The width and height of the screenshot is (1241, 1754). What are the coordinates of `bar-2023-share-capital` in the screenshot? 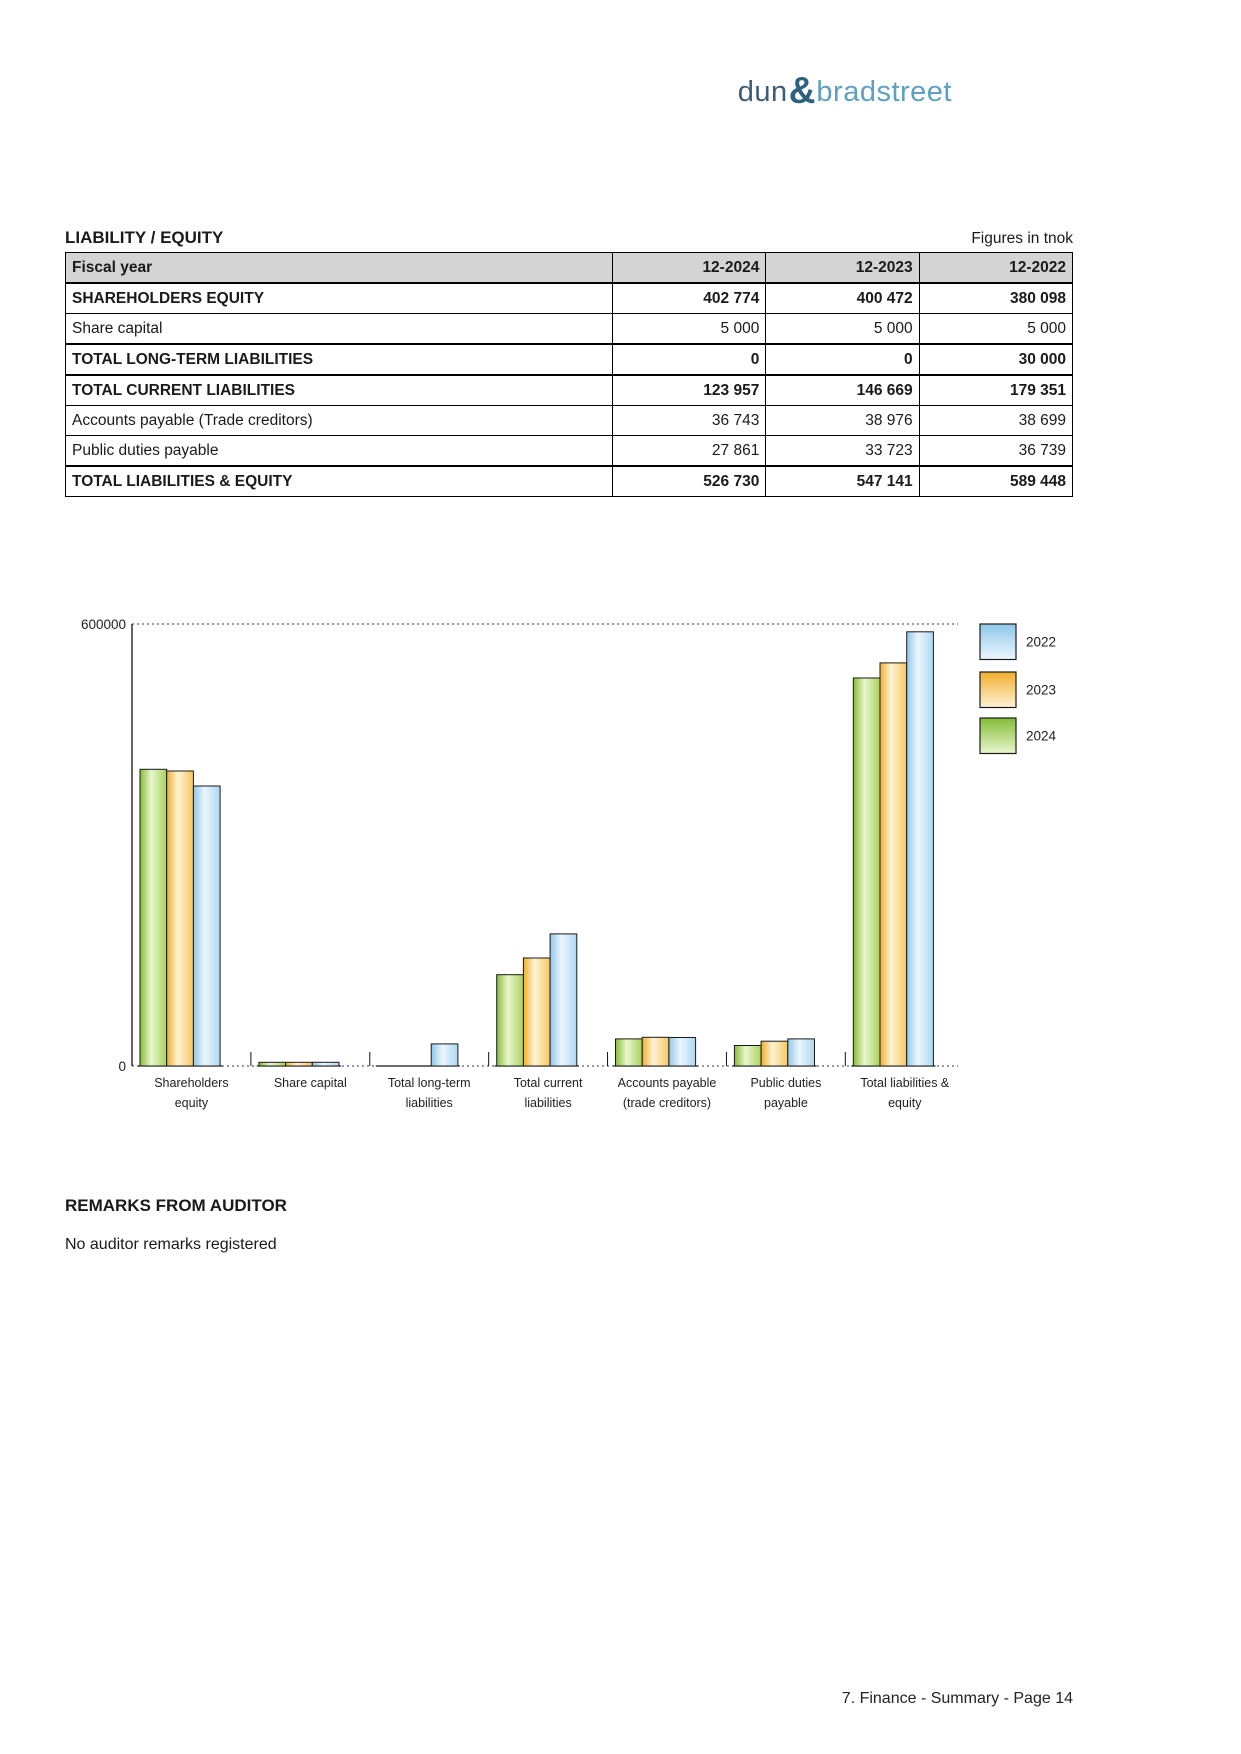 It's located at (299, 1064).